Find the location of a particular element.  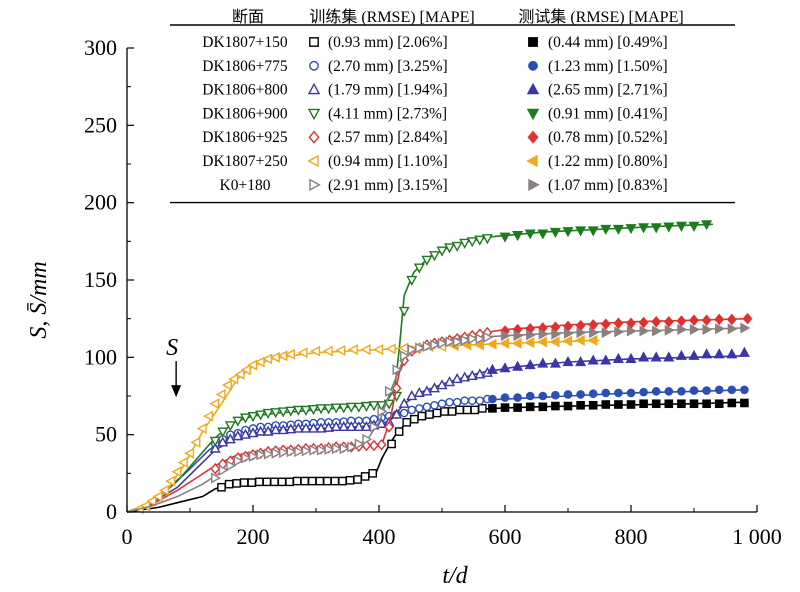

y-axis-label: S, S̄/mm is located at coordinates (39, 299).